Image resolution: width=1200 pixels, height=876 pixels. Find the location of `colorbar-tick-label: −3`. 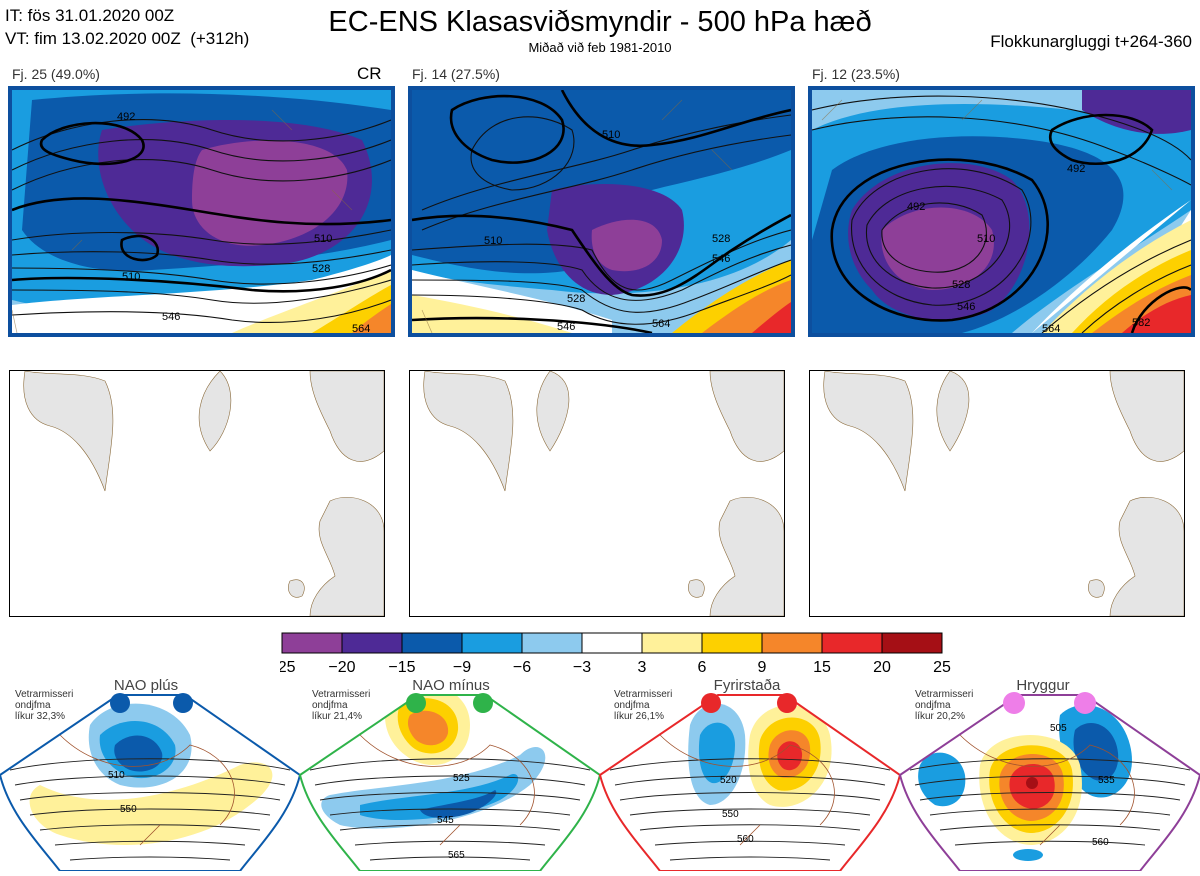

colorbar-tick-label: −3 is located at coordinates (582, 667).